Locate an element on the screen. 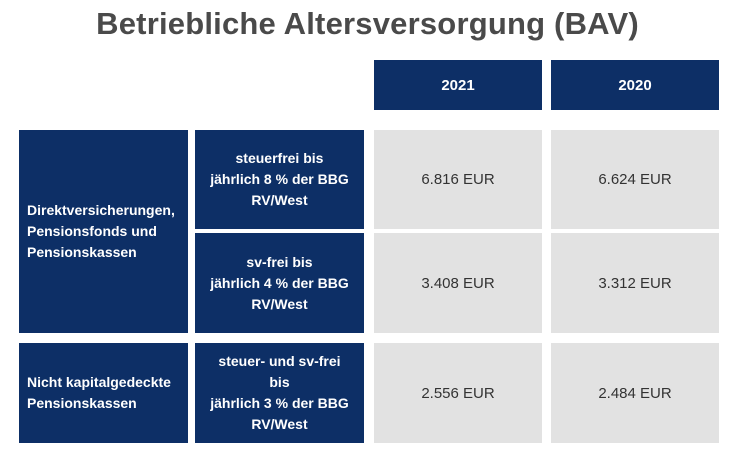 The height and width of the screenshot is (466, 735). condition-line: jährlich 3 % der BBG is located at coordinates (279, 403).